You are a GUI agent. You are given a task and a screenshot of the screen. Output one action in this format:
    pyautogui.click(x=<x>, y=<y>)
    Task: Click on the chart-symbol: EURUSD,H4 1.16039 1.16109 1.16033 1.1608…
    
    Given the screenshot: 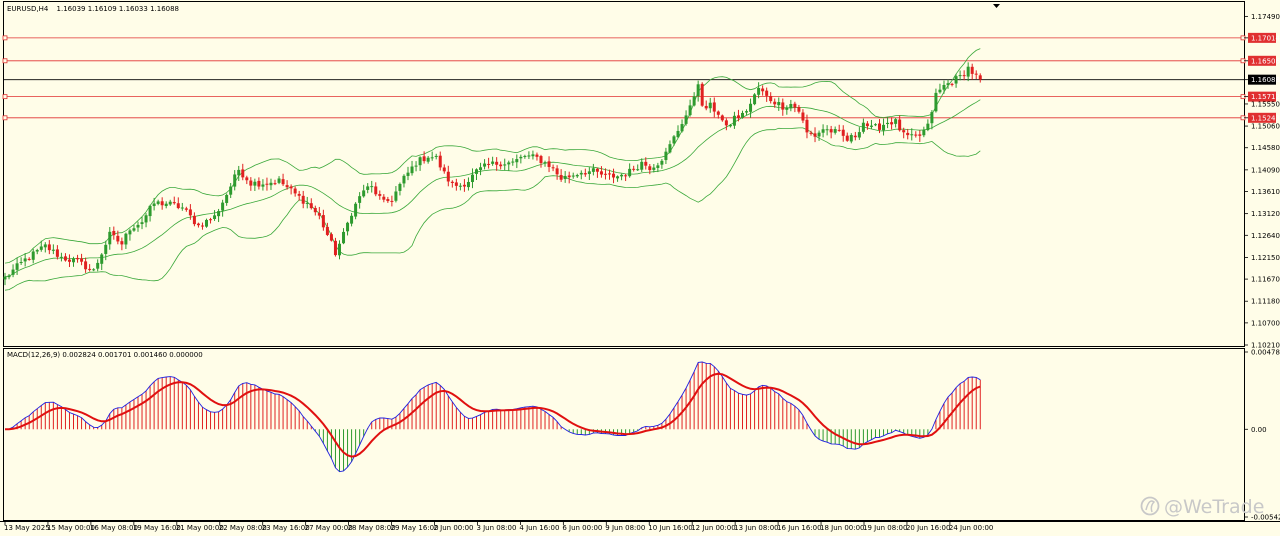 What is the action you would take?
    pyautogui.click(x=93, y=9)
    